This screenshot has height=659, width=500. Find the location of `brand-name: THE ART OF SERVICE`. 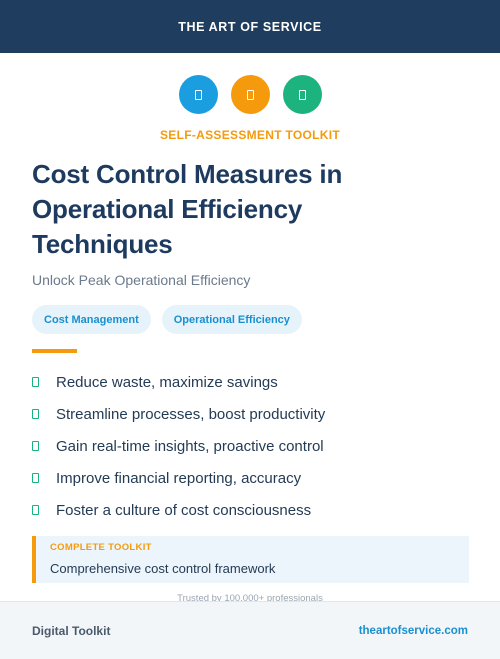

brand-name: THE ART OF SERVICE is located at coordinates (250, 26).